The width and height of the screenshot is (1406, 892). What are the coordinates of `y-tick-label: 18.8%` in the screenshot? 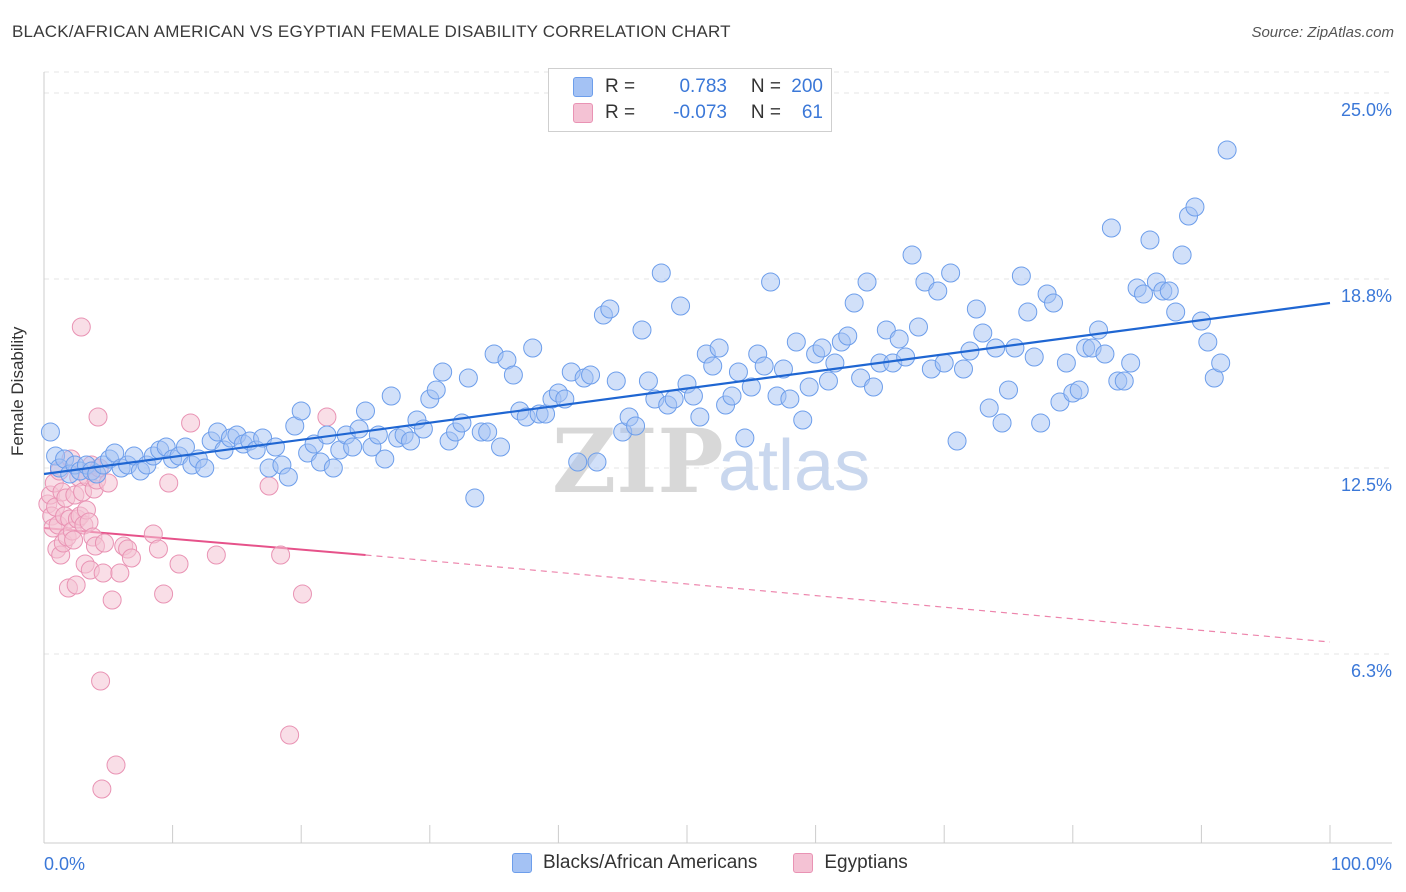 It's located at (1366, 296).